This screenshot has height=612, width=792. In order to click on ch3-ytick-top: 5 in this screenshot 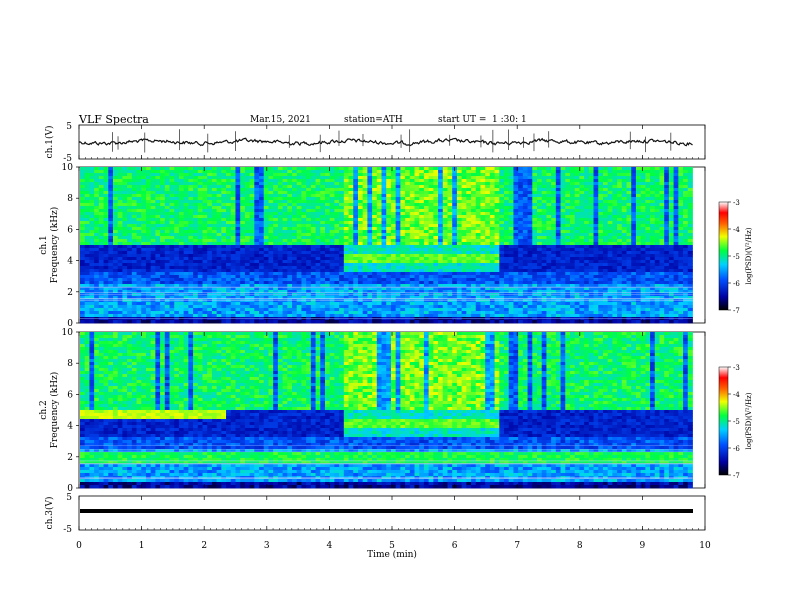, I will do `click(69, 498)`.